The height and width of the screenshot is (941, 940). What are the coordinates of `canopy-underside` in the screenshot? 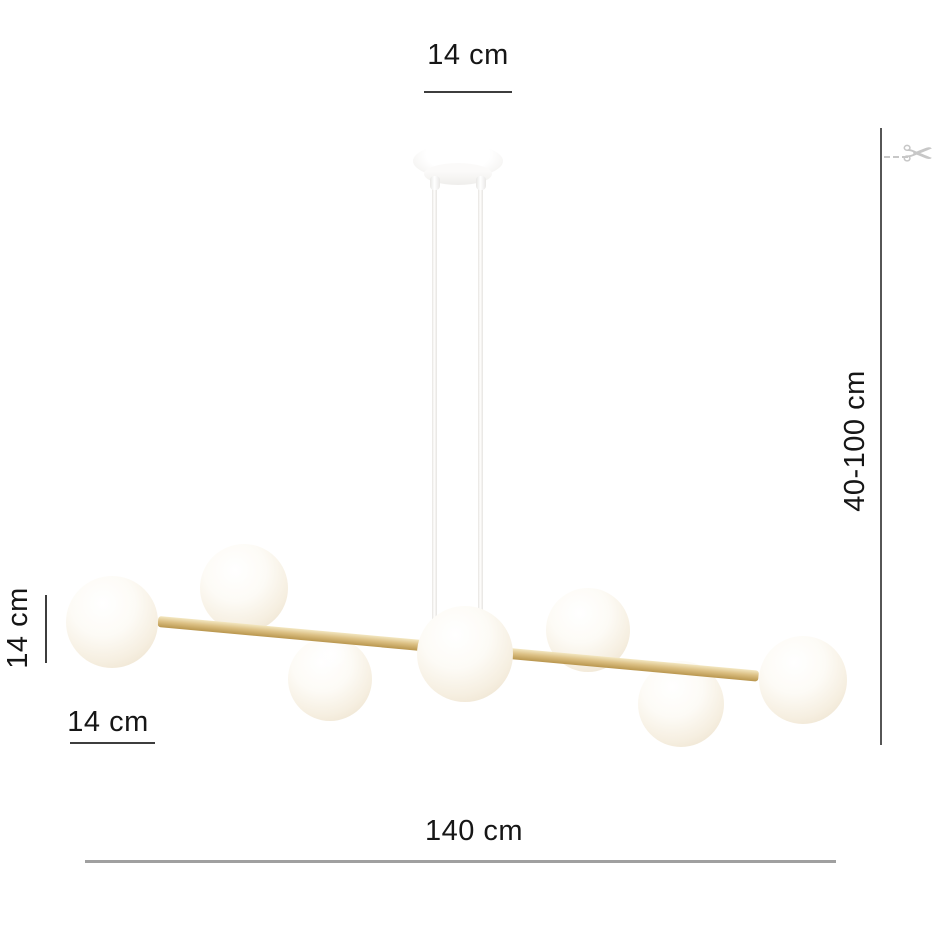 It's located at (458, 174).